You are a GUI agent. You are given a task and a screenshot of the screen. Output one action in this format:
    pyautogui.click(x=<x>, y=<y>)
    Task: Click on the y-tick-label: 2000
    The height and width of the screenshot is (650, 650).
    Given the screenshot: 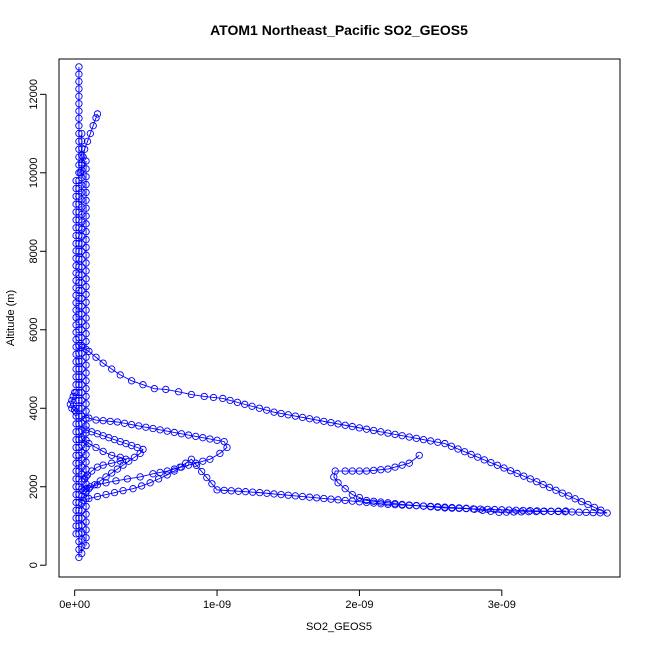 What is the action you would take?
    pyautogui.click(x=34, y=487)
    